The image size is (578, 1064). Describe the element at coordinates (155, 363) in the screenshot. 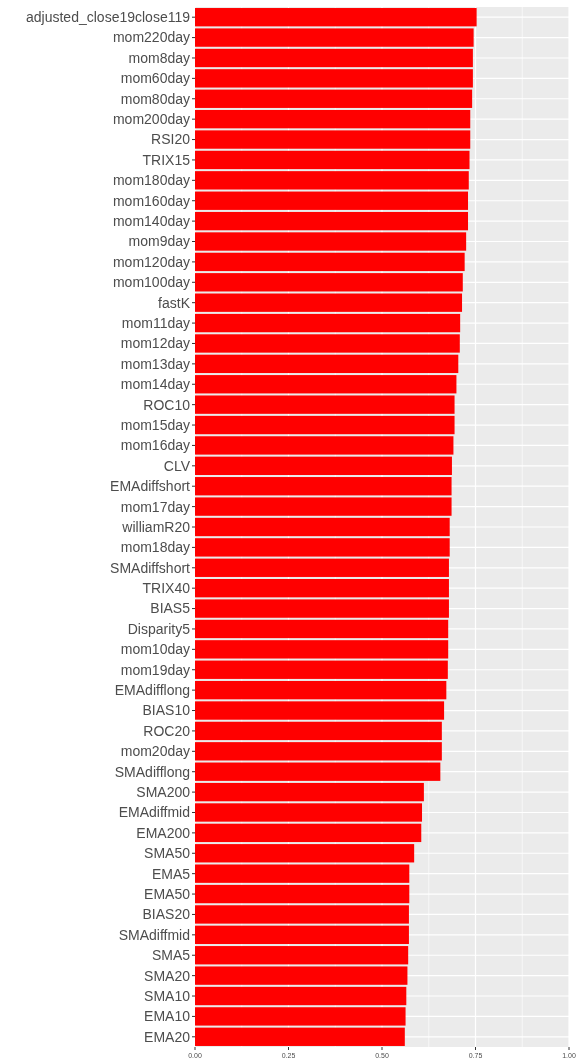

I see `y-tick-label: mom13day` at that location.